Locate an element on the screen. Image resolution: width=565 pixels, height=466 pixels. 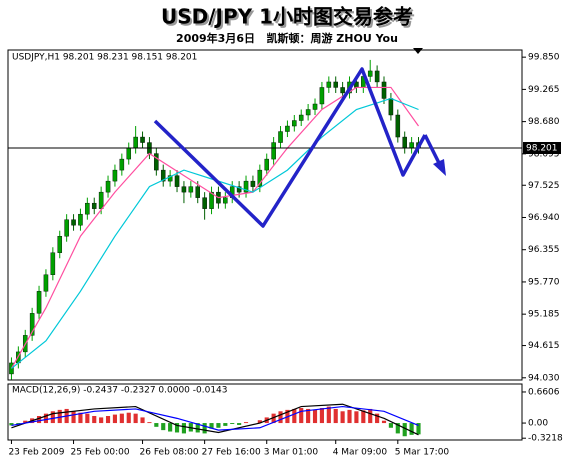
x-tick-label: 23 Feb 2009 is located at coordinates (36, 453).